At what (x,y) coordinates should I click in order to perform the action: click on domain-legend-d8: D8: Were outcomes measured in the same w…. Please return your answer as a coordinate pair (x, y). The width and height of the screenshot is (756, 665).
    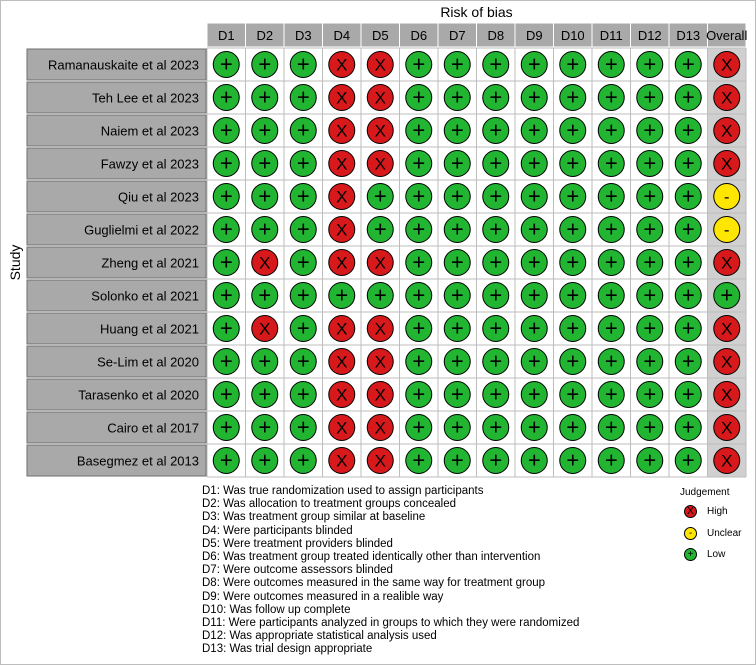
    Looking at the image, I should click on (374, 583).